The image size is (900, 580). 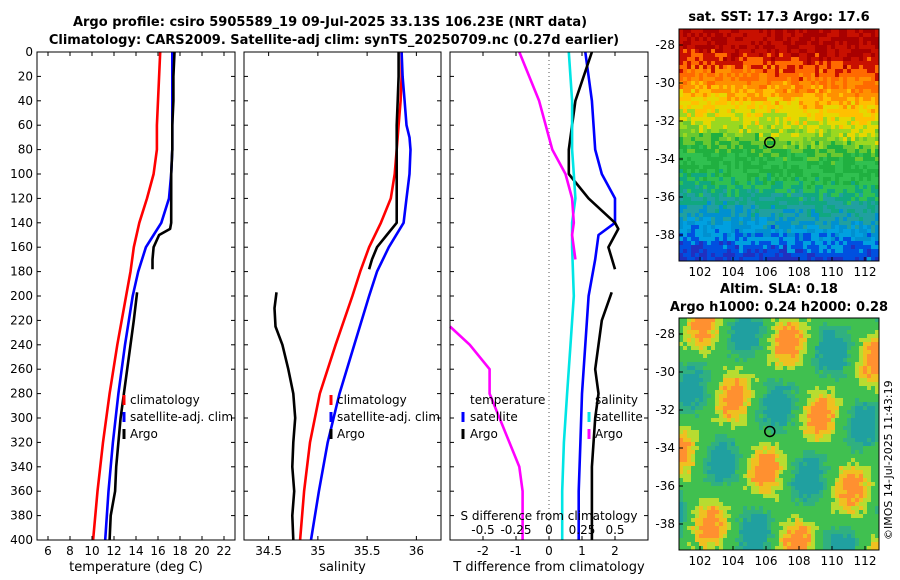 I want to click on sst-map-title: sat. SST: 17.3 Argo: 17.6, so click(x=779, y=17).